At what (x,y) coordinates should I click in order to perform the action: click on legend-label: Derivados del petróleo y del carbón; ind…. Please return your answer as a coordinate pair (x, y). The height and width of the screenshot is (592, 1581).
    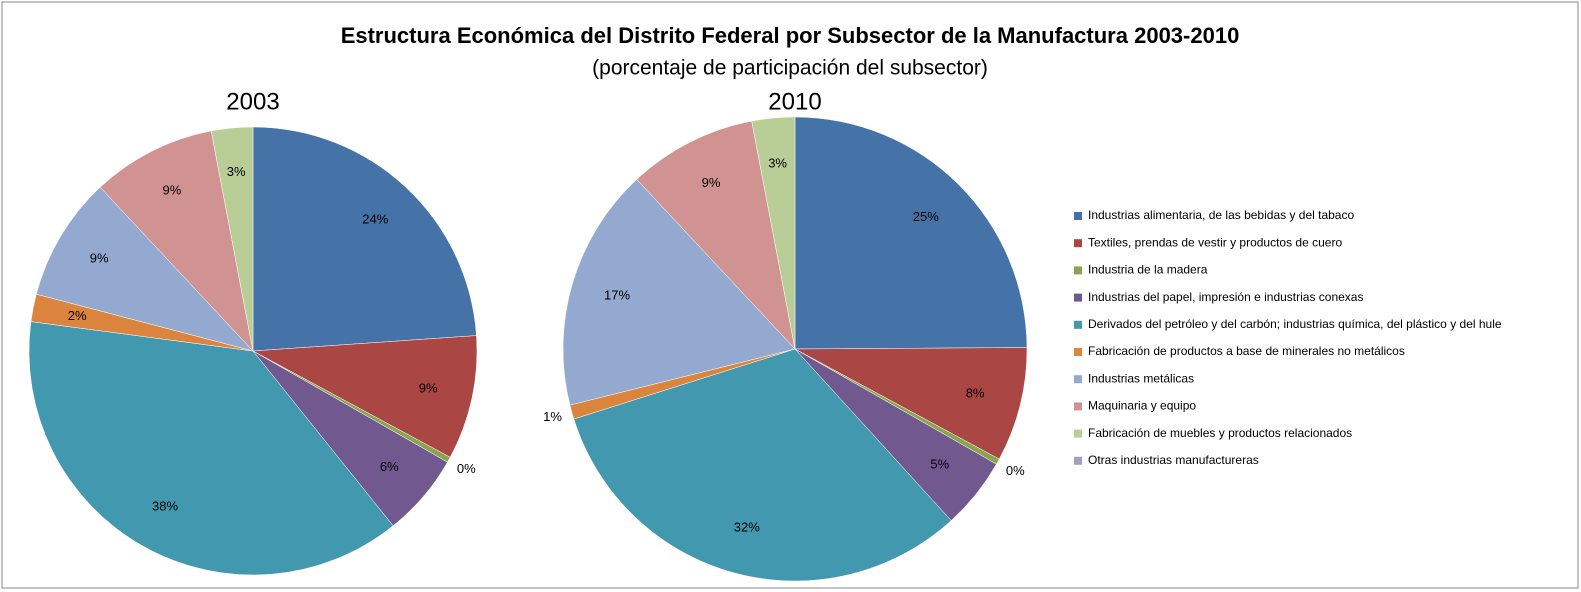
    Looking at the image, I should click on (1295, 324).